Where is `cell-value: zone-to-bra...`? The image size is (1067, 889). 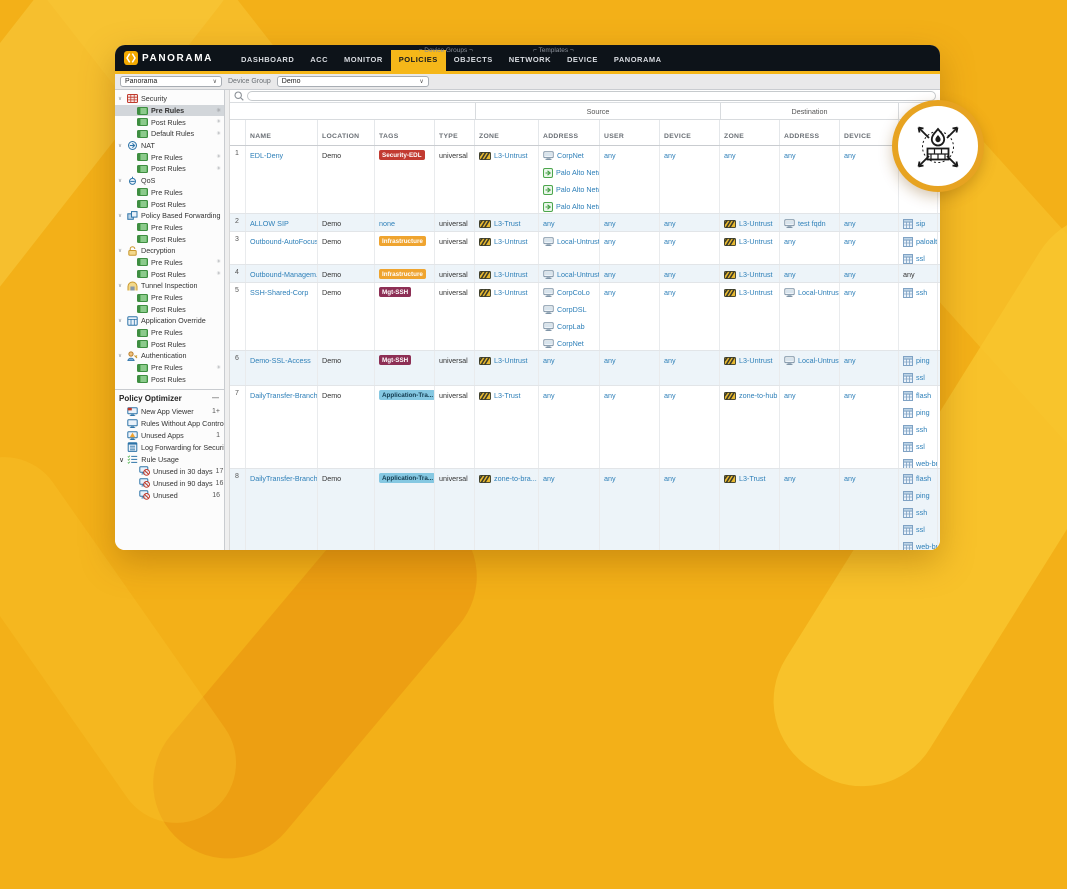
cell-value: zone-to-bra... is located at coordinates (515, 478).